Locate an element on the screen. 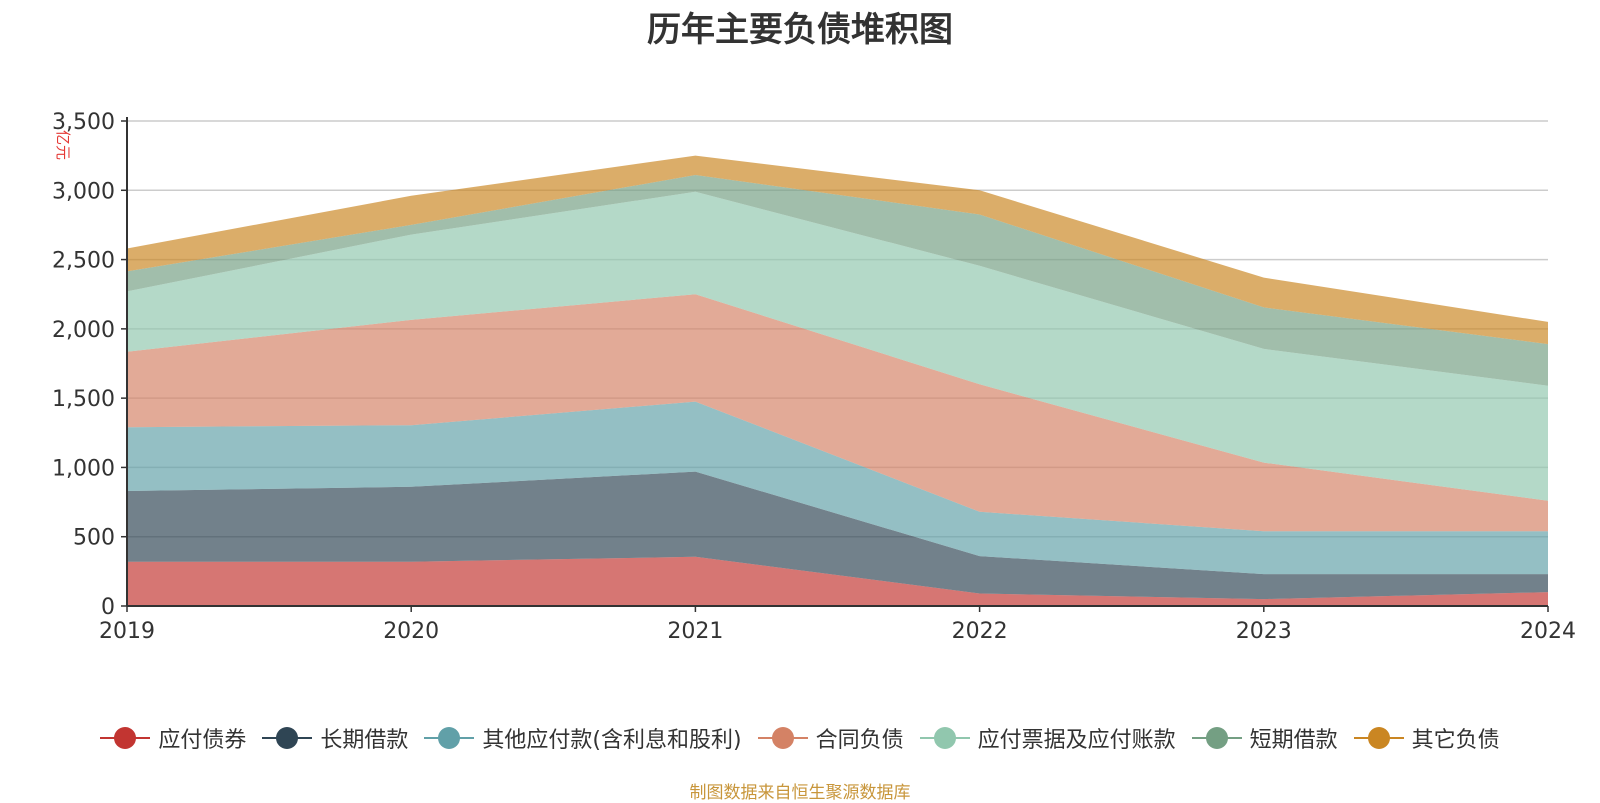 The image size is (1600, 803). legend-item: 应付票据及应付账款 is located at coordinates (1047, 738).